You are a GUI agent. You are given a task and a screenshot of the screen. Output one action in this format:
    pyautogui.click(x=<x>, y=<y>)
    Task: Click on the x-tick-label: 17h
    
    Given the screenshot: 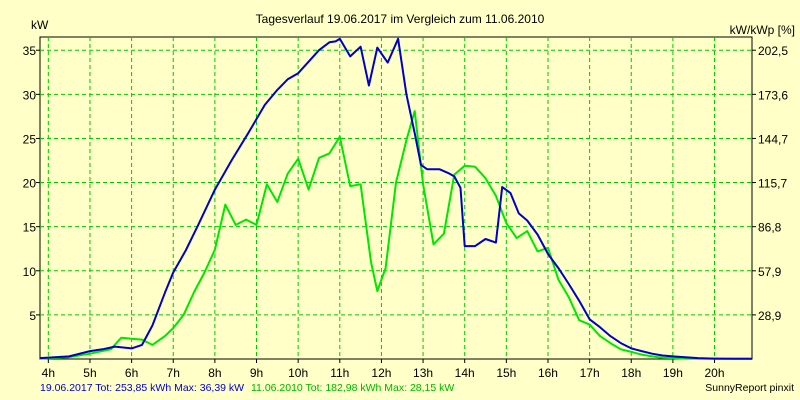 What is the action you would take?
    pyautogui.click(x=590, y=373)
    